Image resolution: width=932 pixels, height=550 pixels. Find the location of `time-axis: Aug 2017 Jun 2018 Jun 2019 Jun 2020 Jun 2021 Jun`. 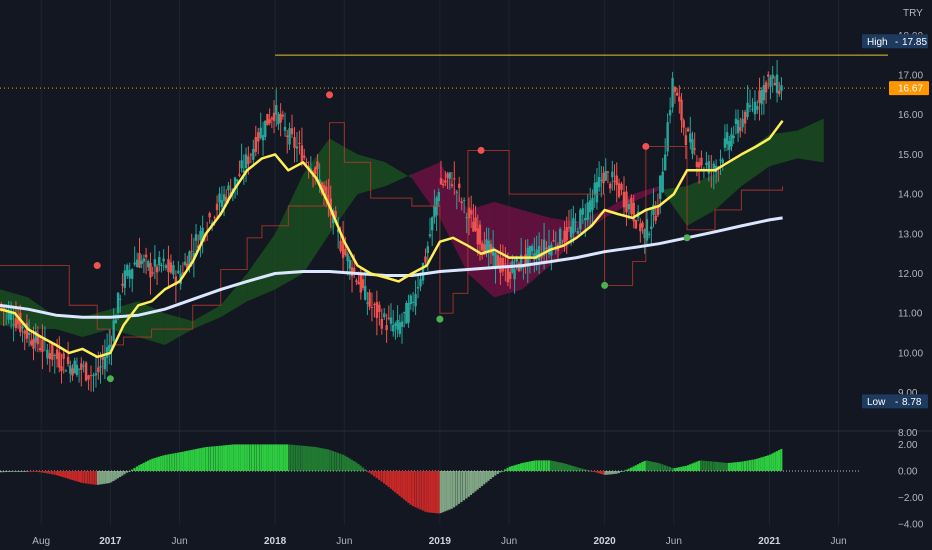

time-axis: Aug 2017 Jun 2018 Jun 2019 Jun 2020 Jun 2021 Jun is located at coordinates (439, 541).